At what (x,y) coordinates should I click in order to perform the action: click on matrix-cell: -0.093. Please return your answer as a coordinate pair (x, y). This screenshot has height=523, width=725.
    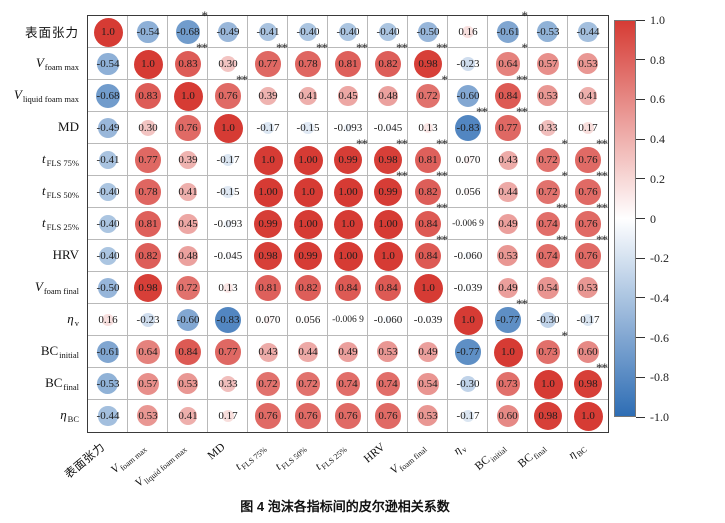
    Looking at the image, I should click on (348, 128).